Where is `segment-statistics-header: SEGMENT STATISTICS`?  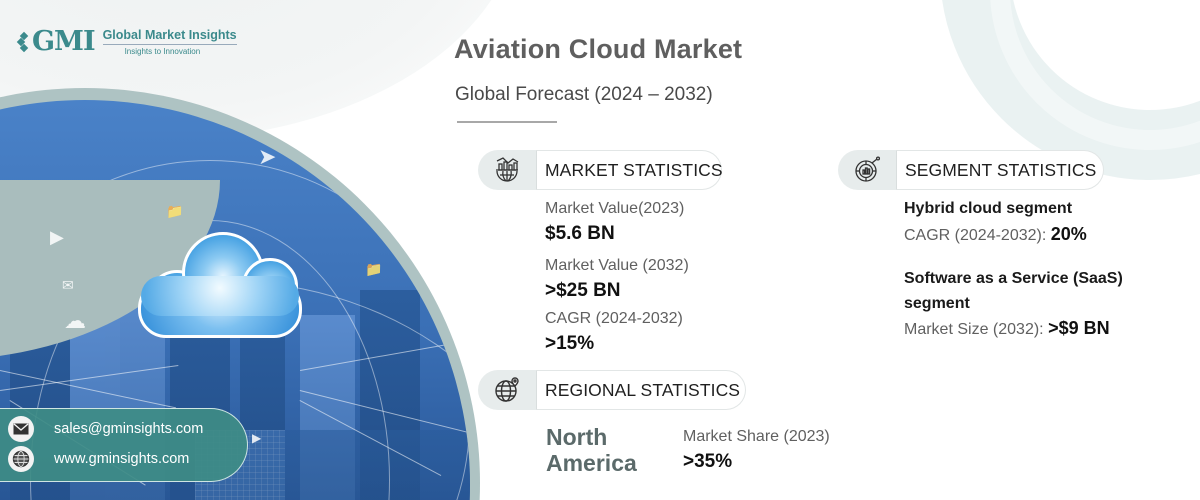 segment-statistics-header: SEGMENT STATISTICS is located at coordinates (971, 170).